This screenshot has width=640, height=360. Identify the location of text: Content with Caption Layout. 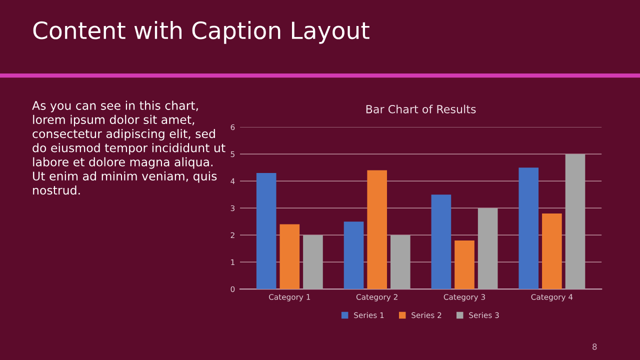
(201, 32).